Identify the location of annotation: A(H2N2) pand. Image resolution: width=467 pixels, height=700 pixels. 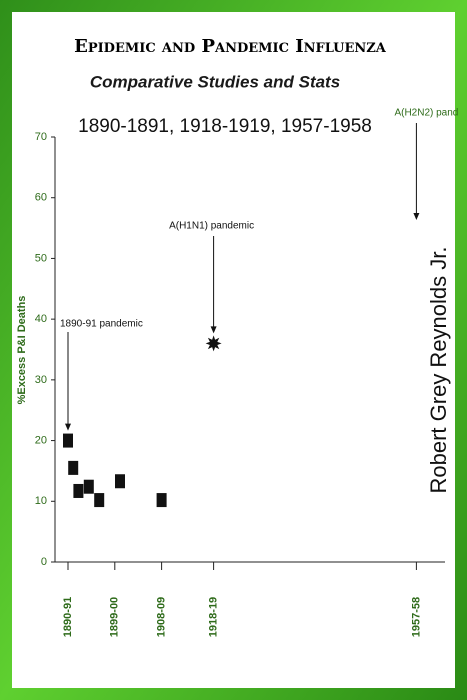
(426, 113).